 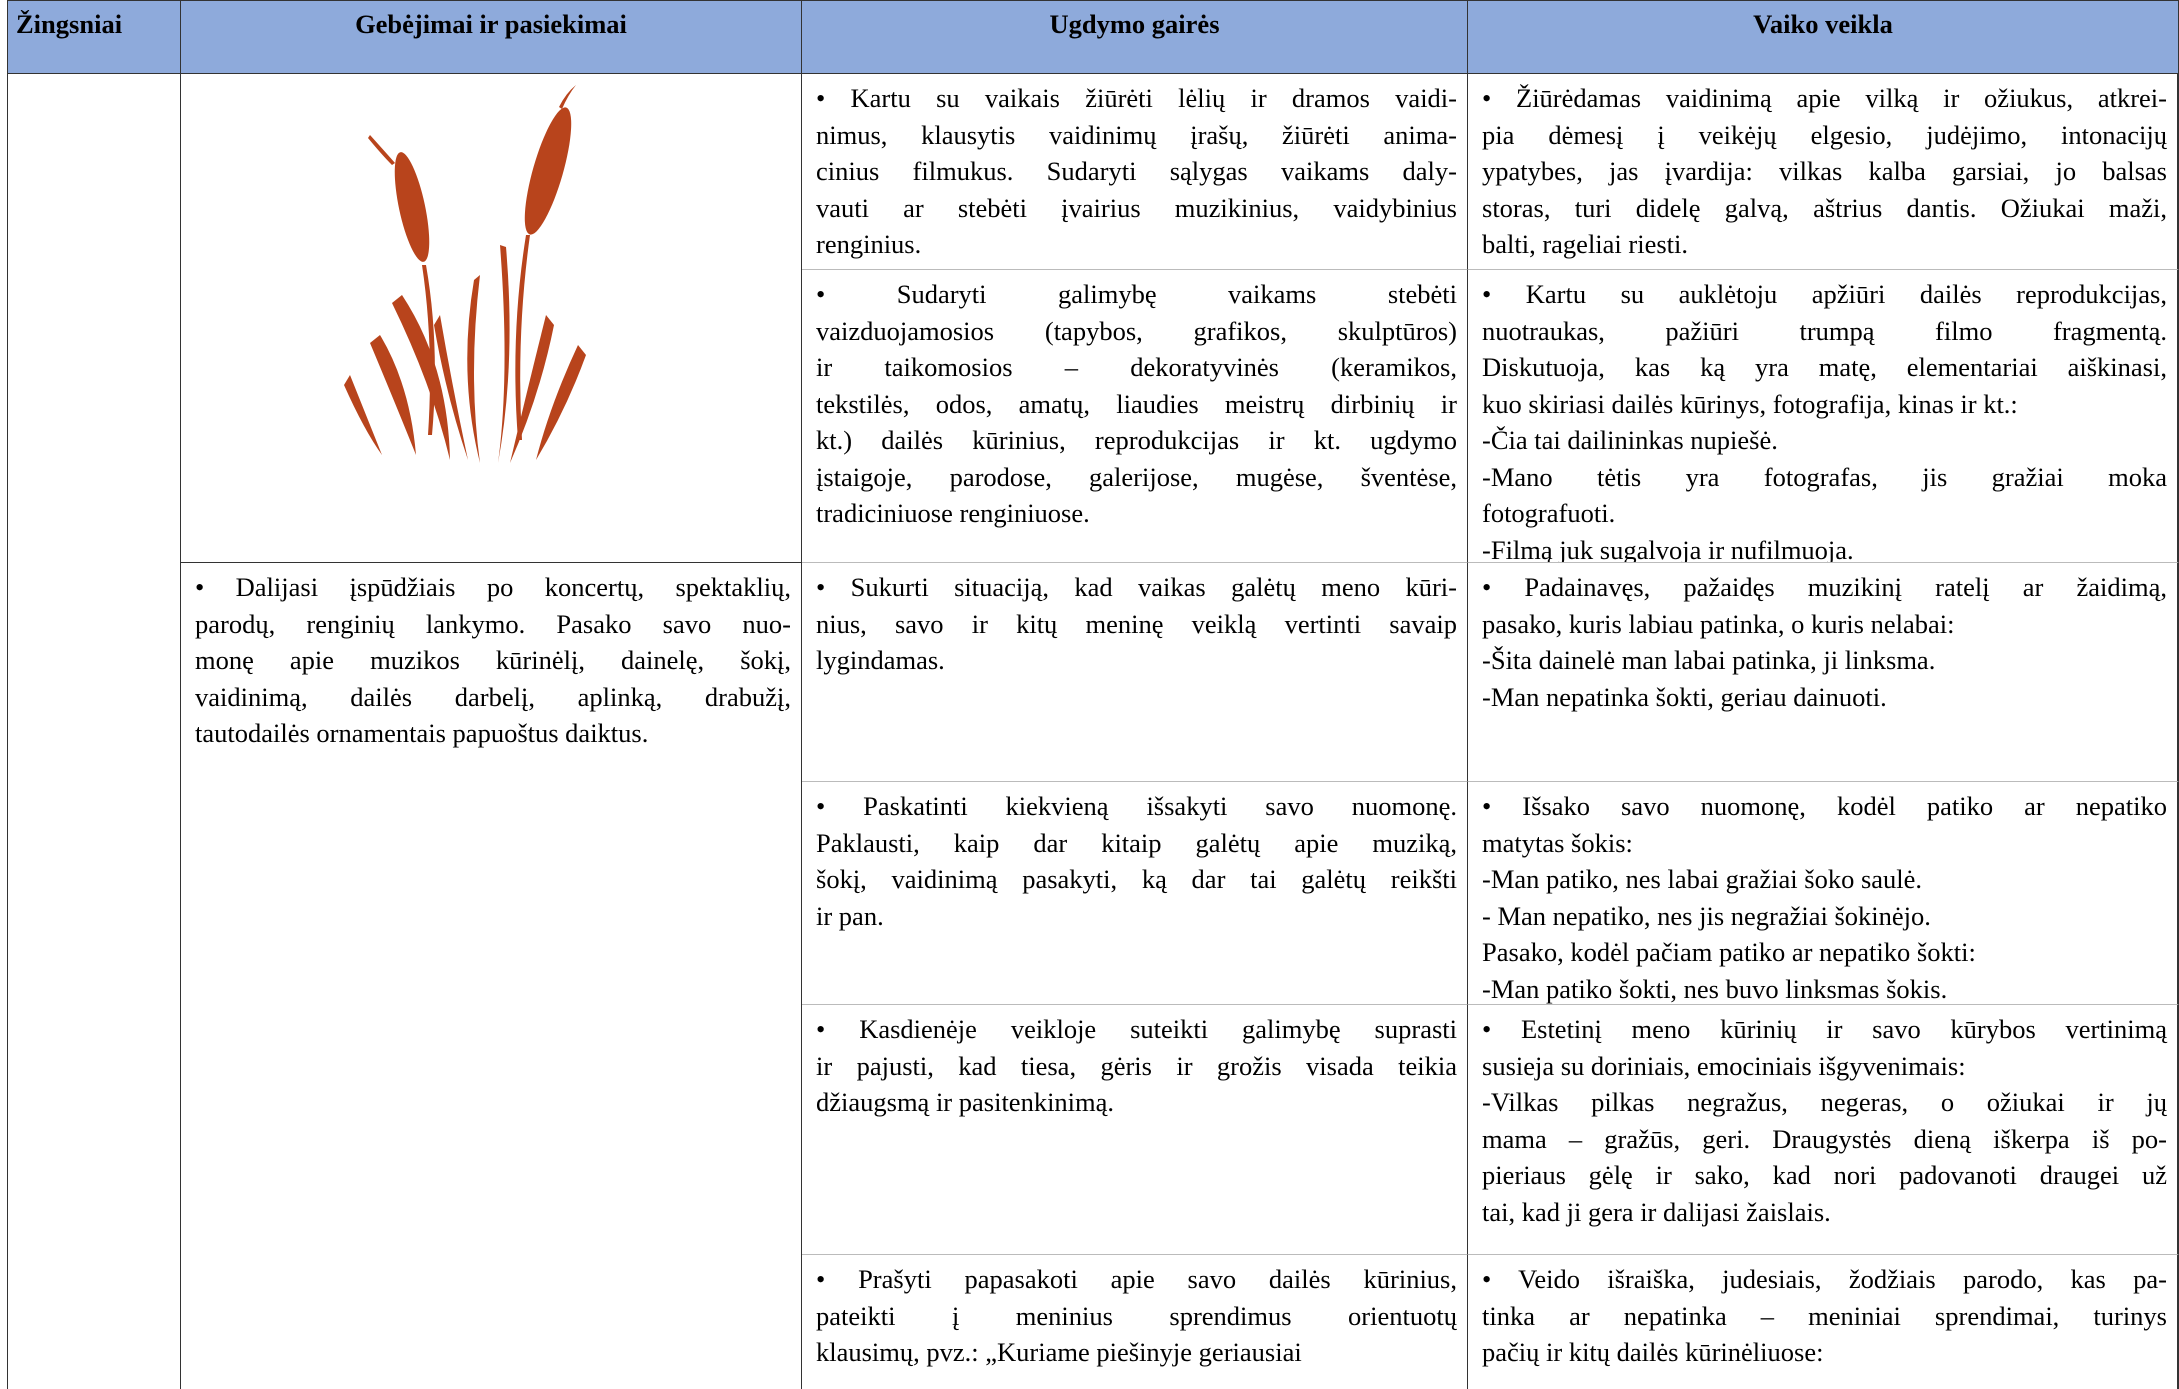 What do you see at coordinates (850, 915) in the screenshot?
I see `text-line: ir pan.` at bounding box center [850, 915].